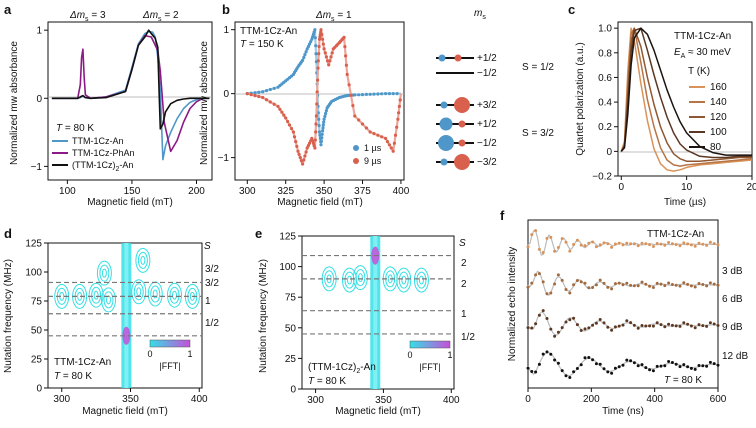  I want to click on plot-frame-b, so click(319, 101).